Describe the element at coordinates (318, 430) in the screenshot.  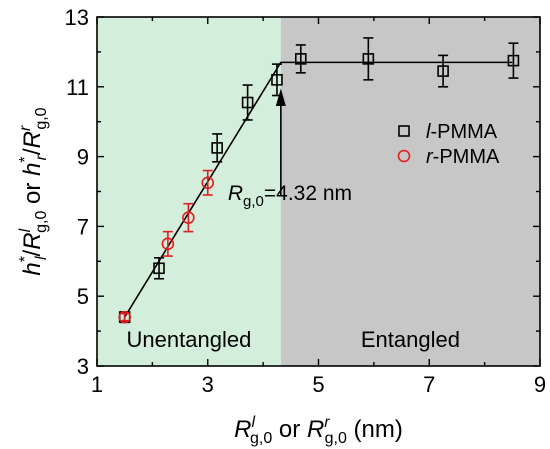
I see `x-axis-title: Rl g,0 or Rr g,0 (nm)` at that location.